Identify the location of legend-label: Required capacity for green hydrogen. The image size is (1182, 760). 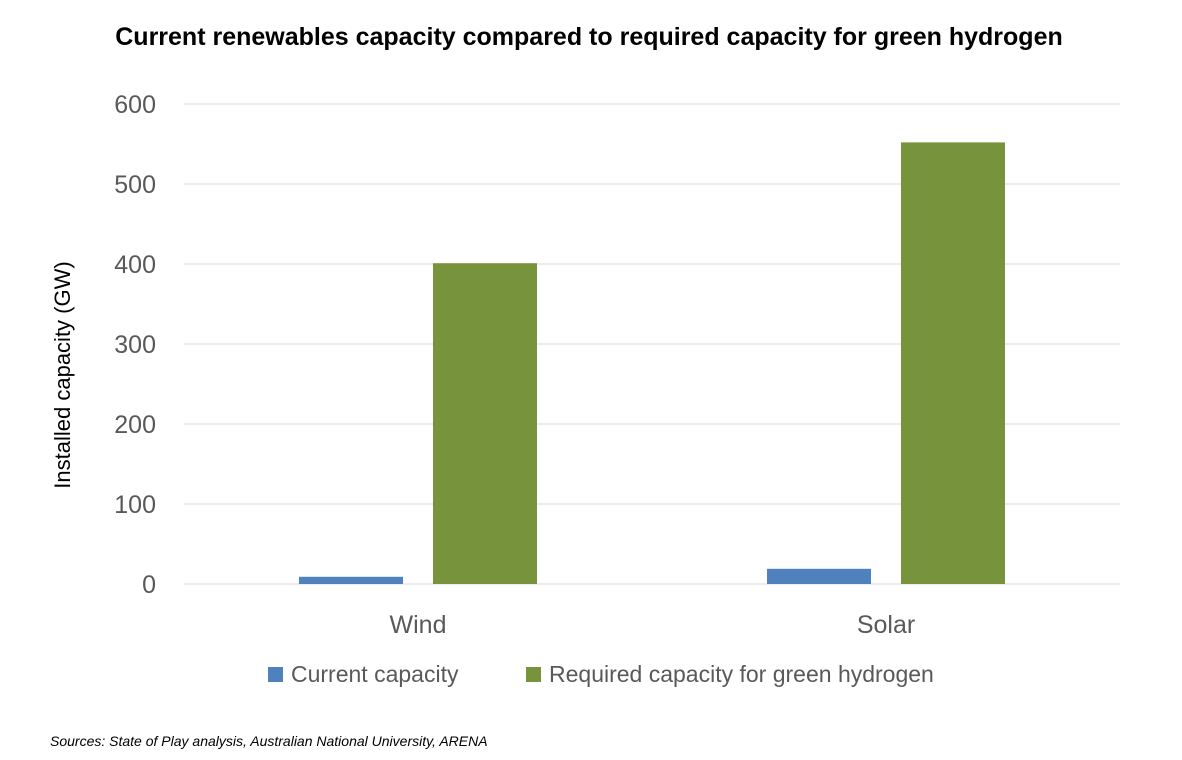
(741, 674).